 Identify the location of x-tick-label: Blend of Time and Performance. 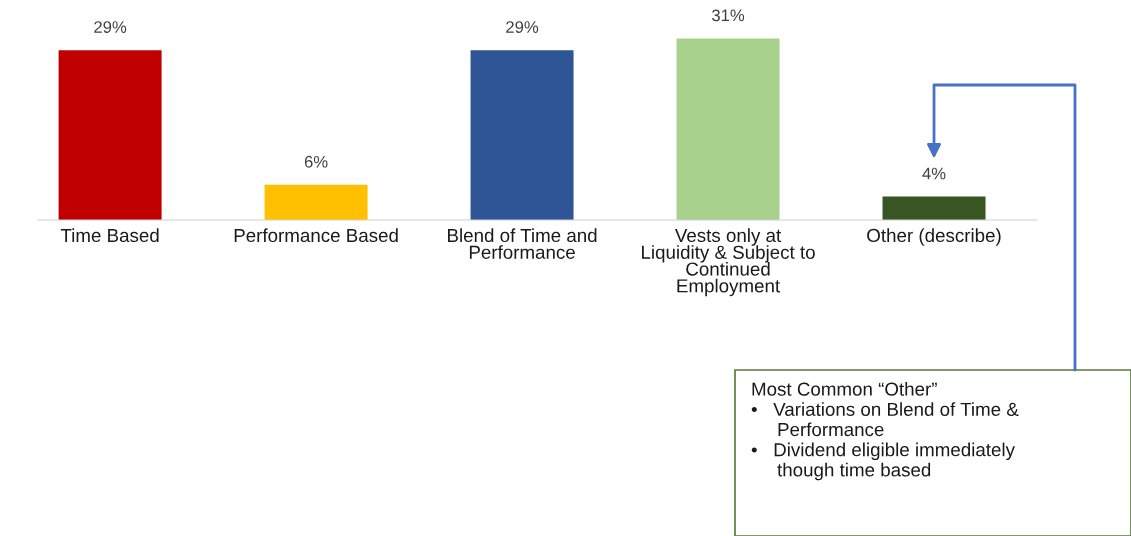
(522, 243).